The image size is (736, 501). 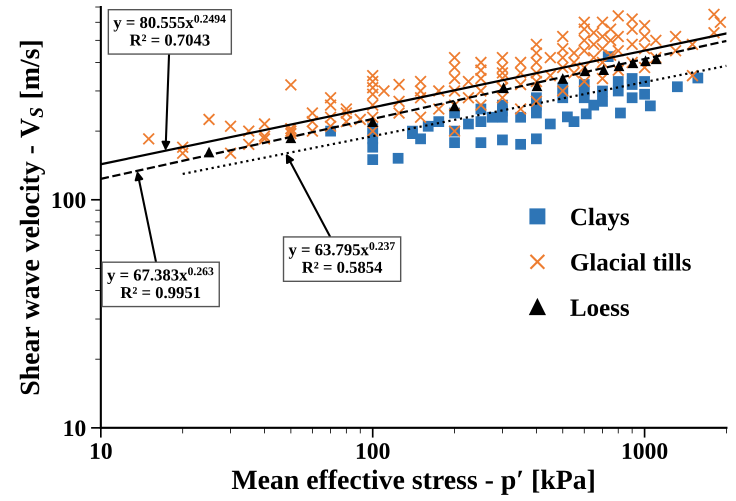 I want to click on legend-label: Clays, so click(x=600, y=219).